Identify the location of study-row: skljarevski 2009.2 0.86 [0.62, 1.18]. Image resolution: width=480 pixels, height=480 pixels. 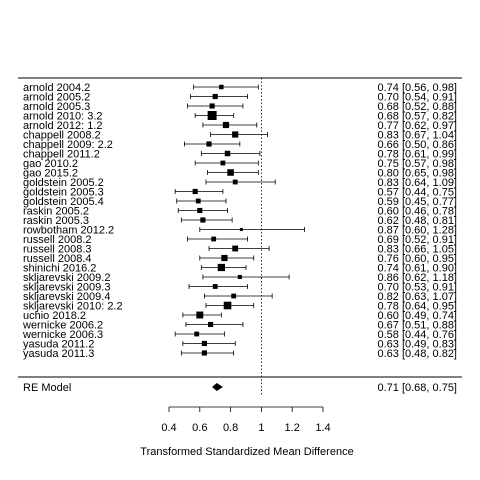
(240, 278).